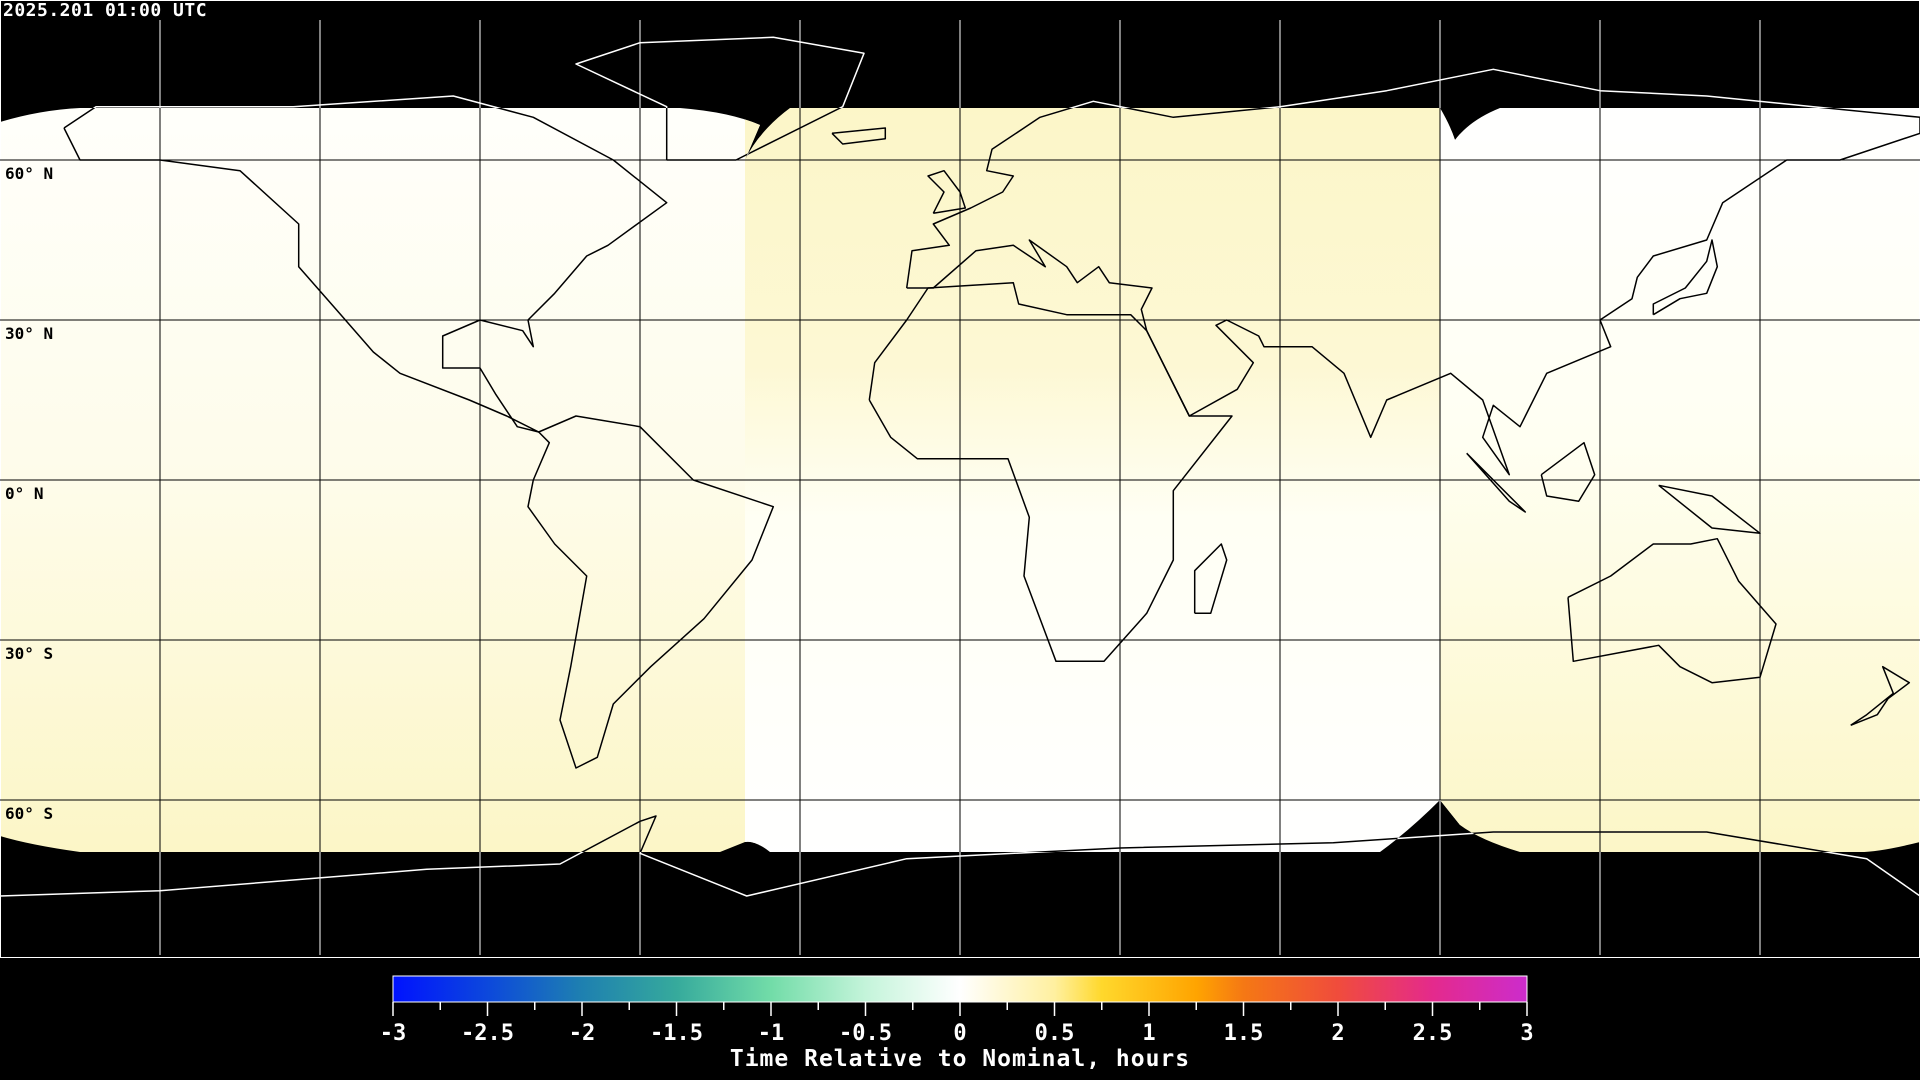  I want to click on colorbar-tick-label: 0, so click(959, 1033).